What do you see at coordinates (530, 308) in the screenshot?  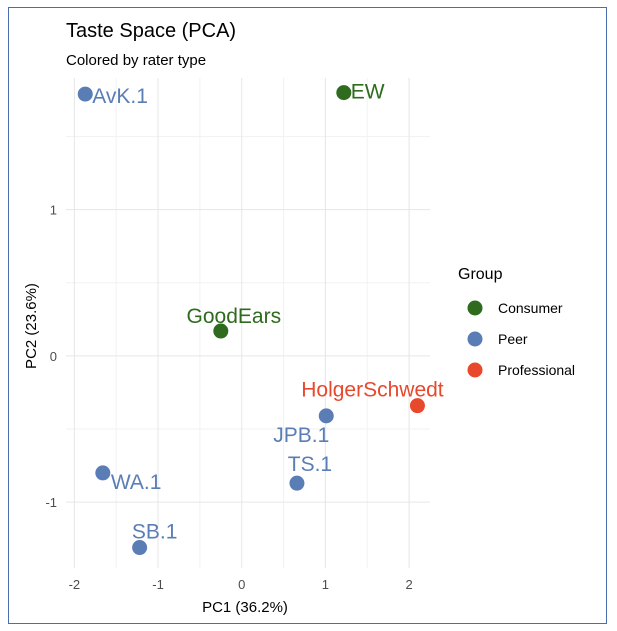 I see `legend-label-consumer: Consumer` at bounding box center [530, 308].